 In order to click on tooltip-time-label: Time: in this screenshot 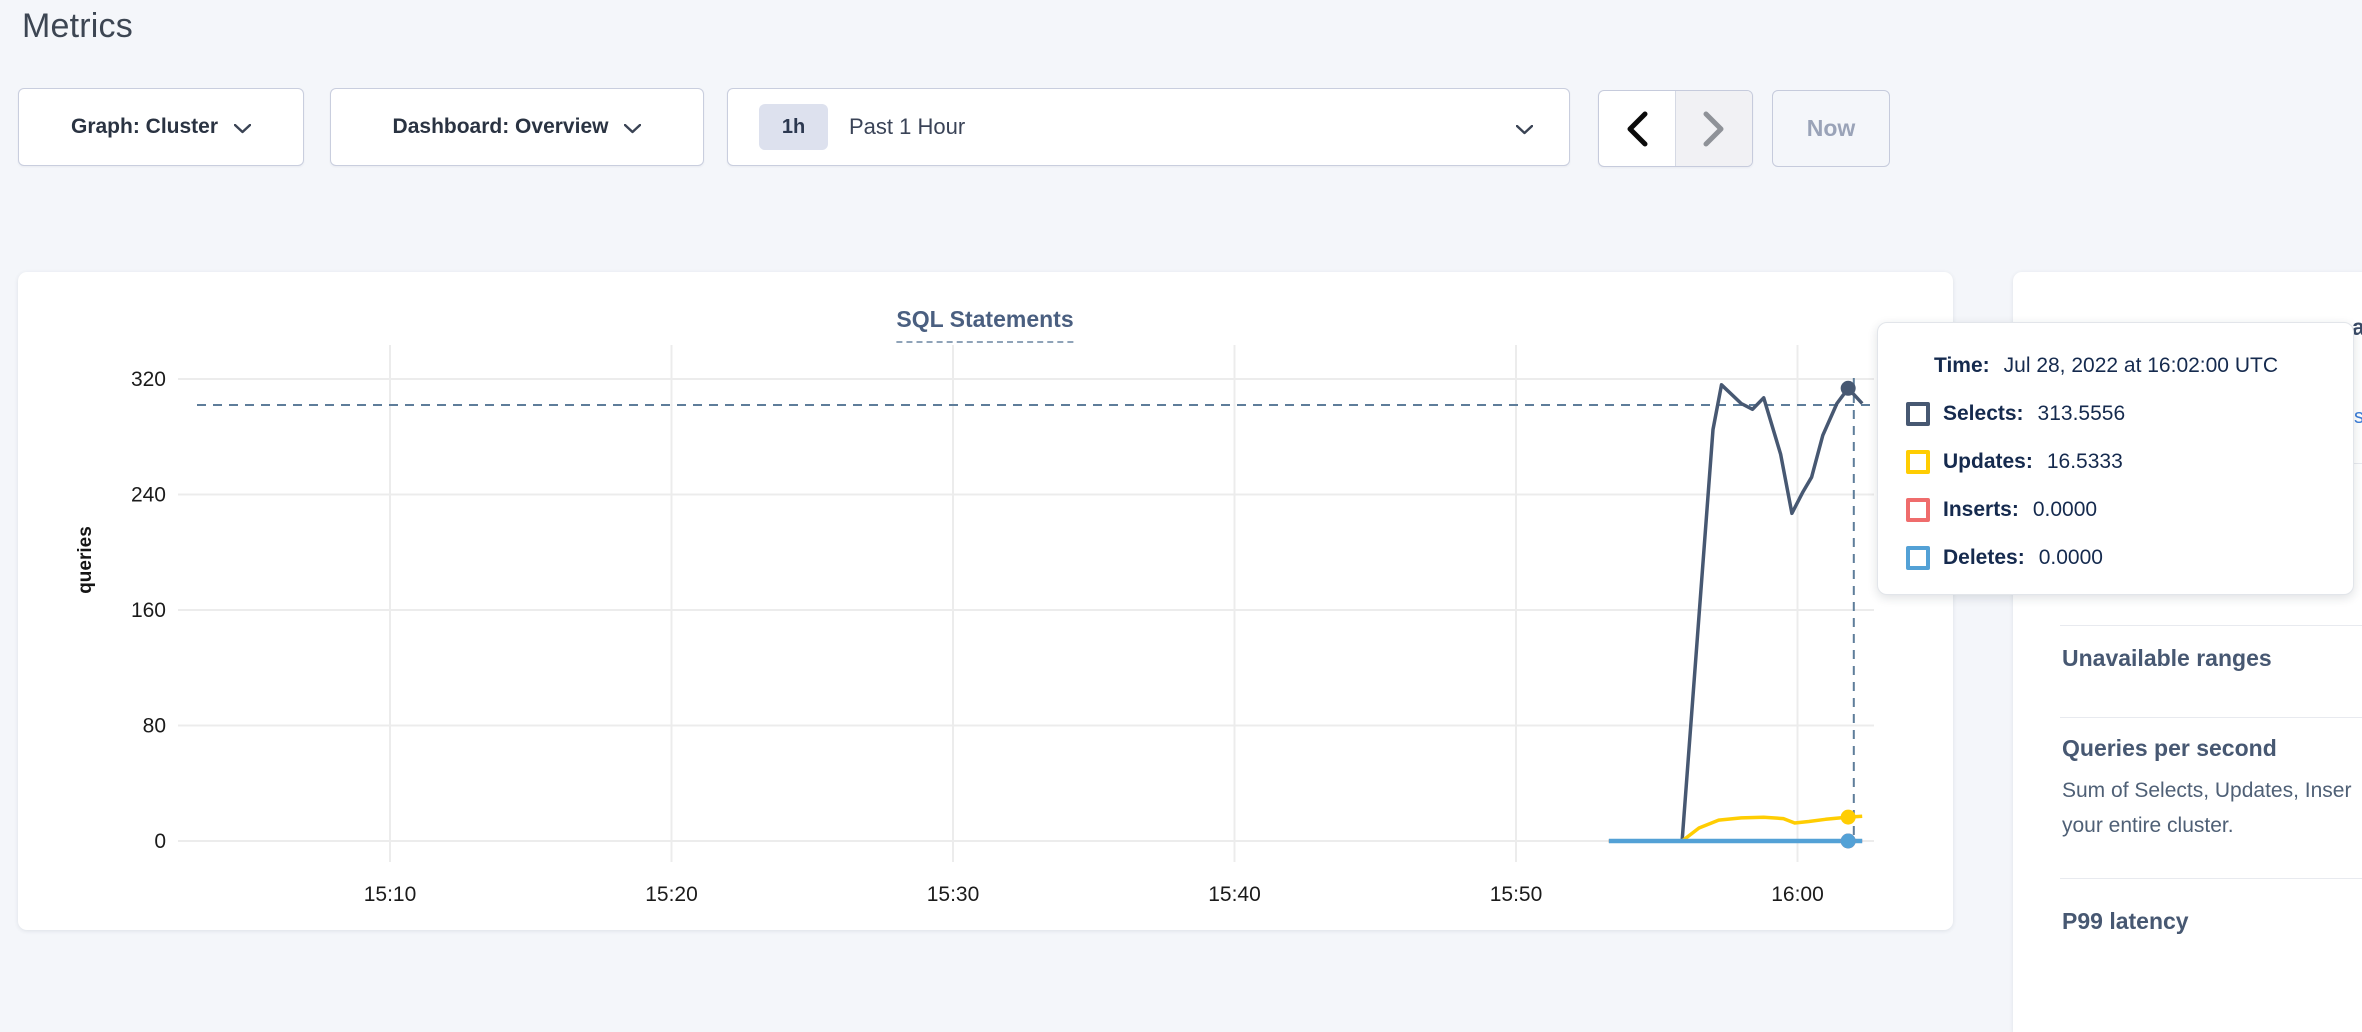, I will do `click(1962, 365)`.